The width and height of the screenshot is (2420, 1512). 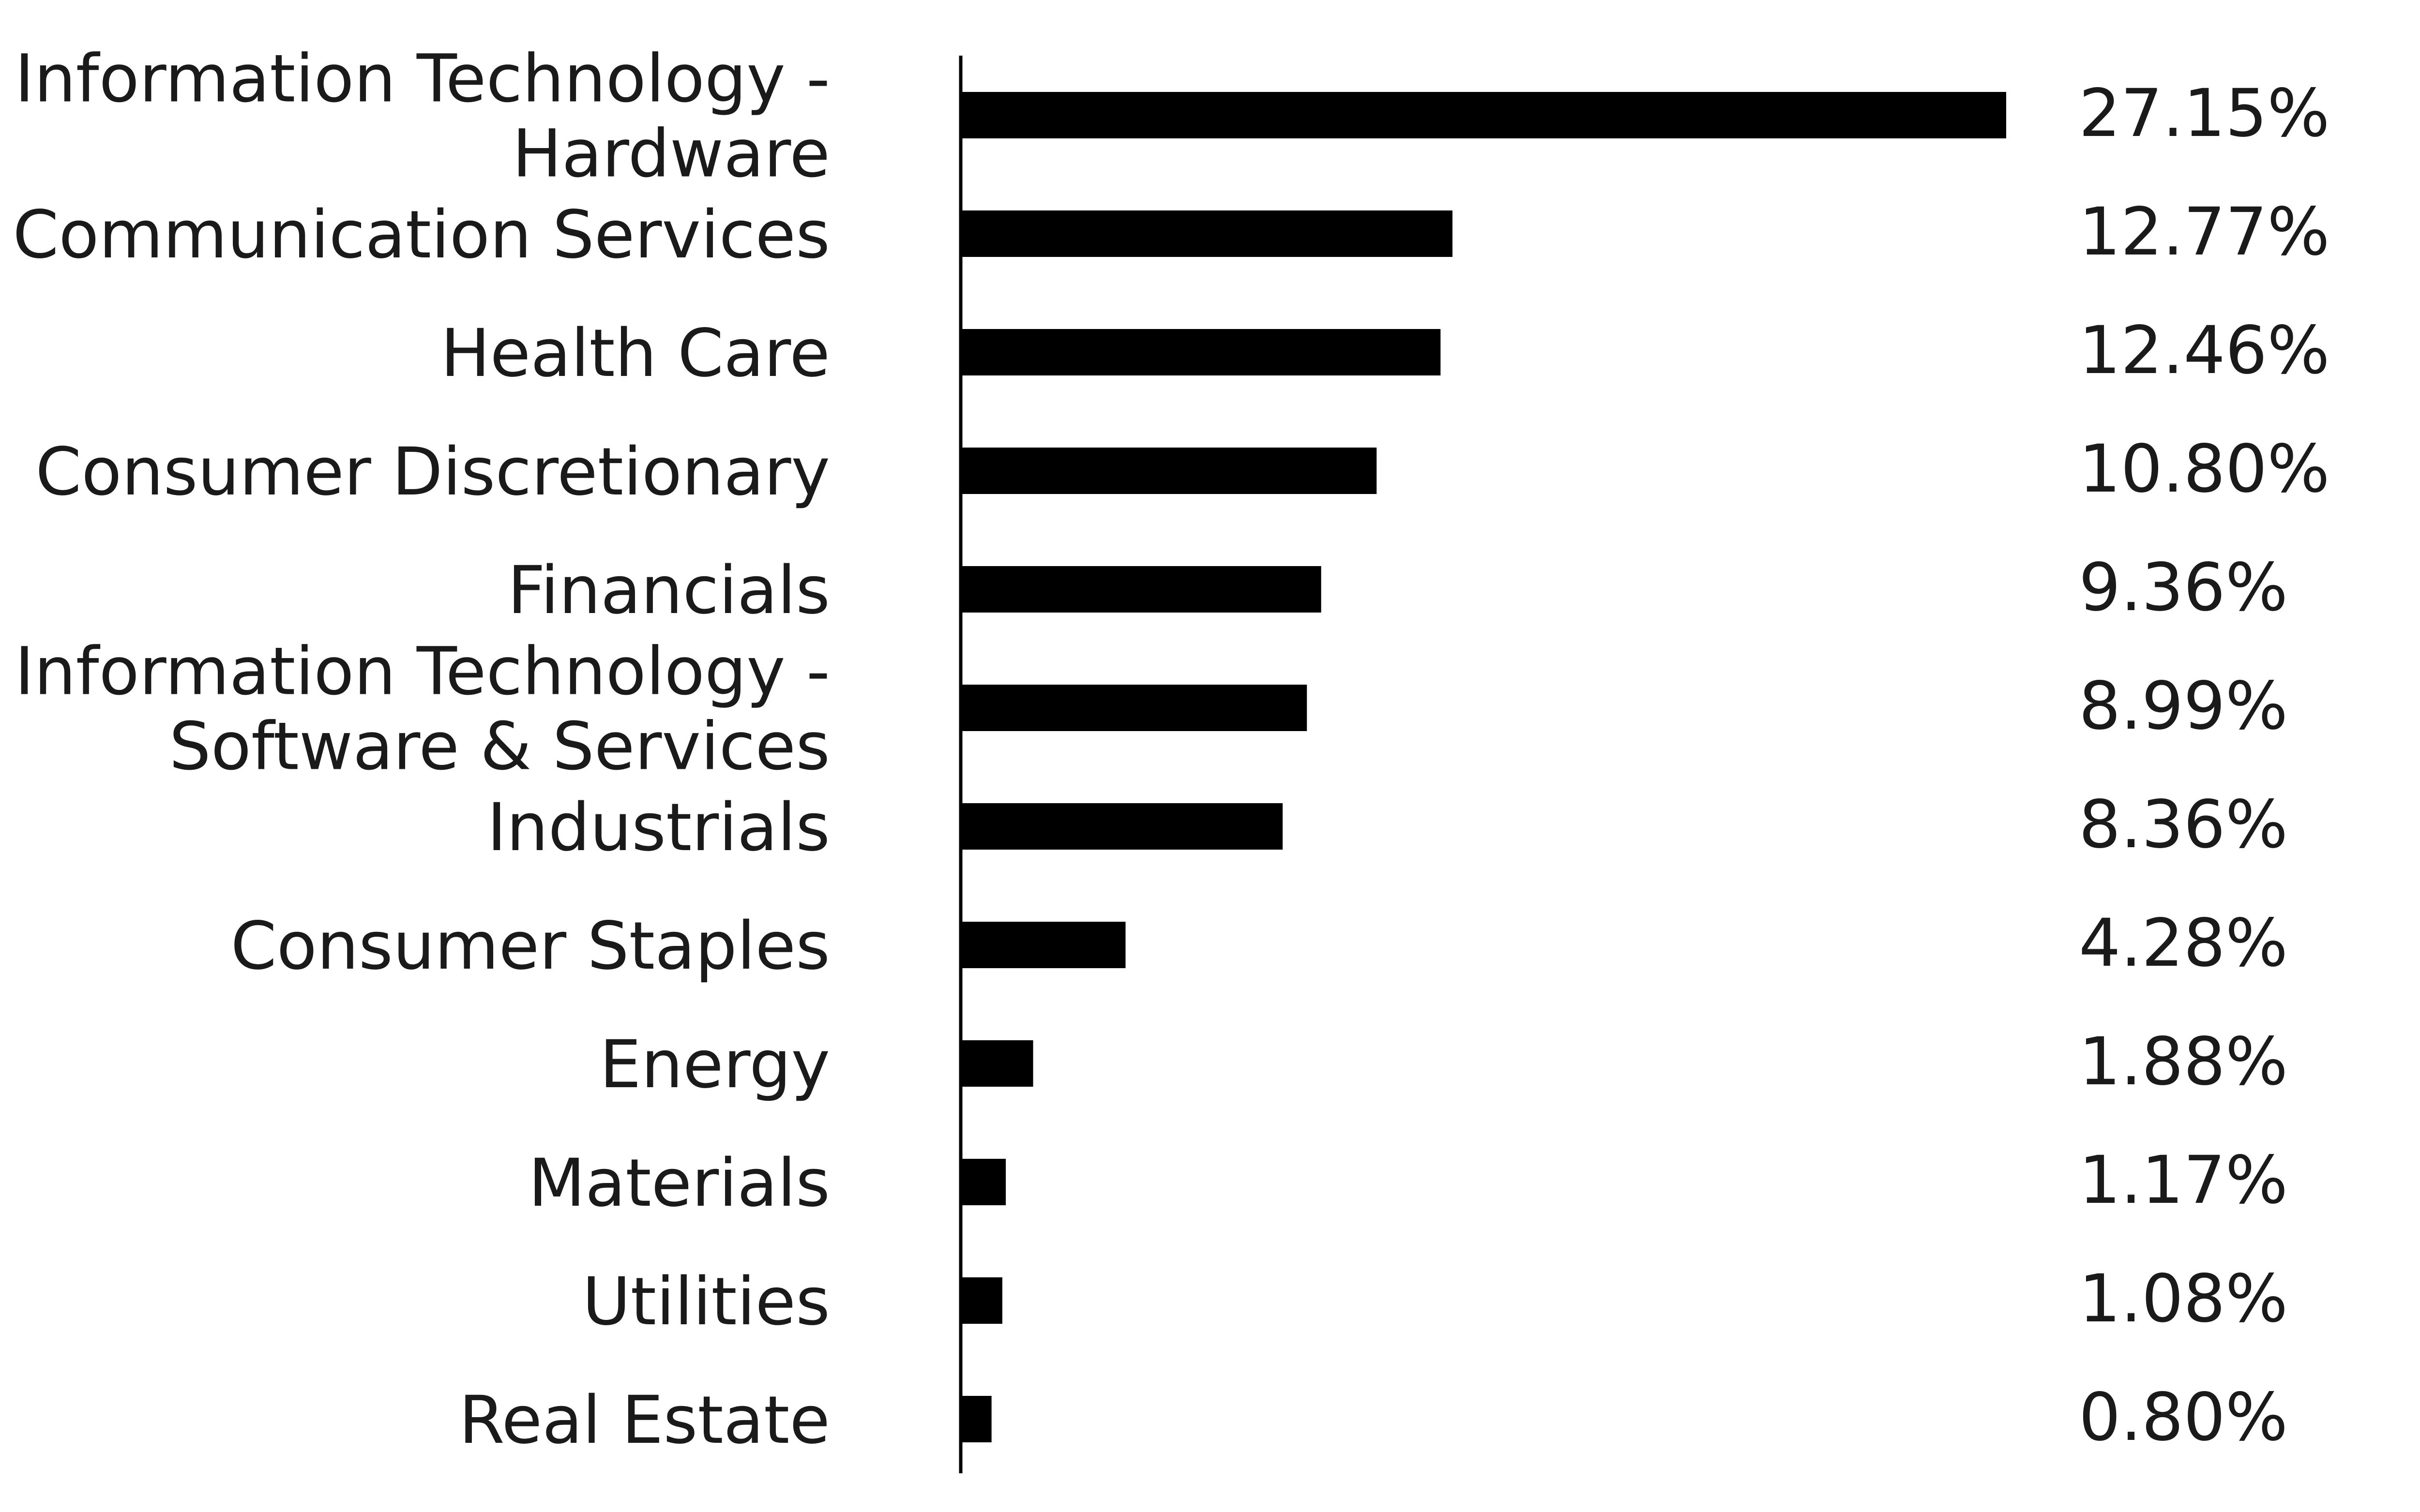 I want to click on category-label: Industrials, so click(x=658, y=828).